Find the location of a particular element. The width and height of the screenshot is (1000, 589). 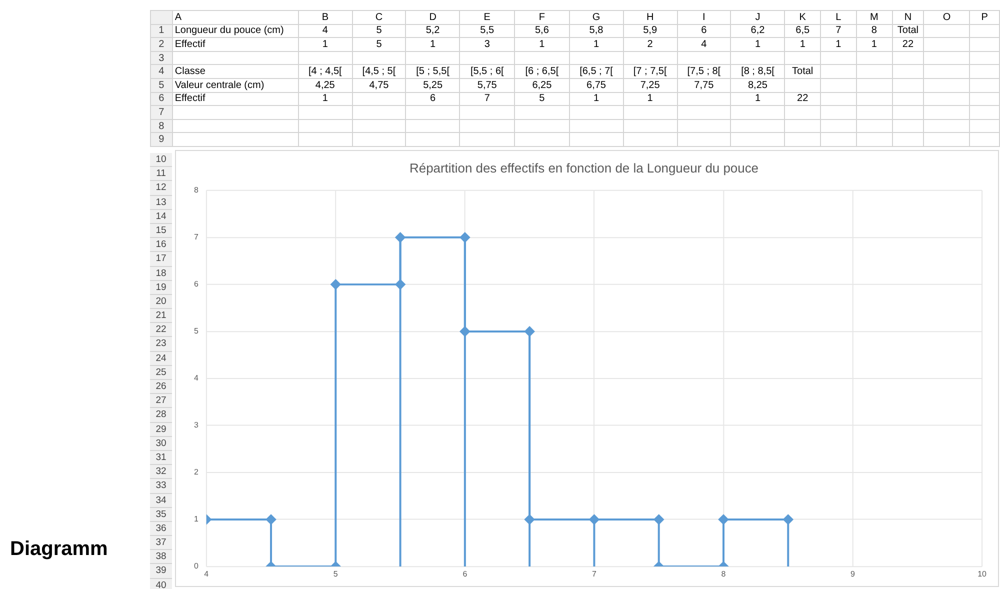

text: 4 Classe [4 ; 4,5[ [4,5 ; 5[ [5 ; 5,5[ [5,5 ; 6[ [6 ; 6,5[ [6,5 ; 7[ [7 ; 7,5[ [7,5 ; 8[ [8 ; 8,5[ Total is located at coordinates (486, 72).